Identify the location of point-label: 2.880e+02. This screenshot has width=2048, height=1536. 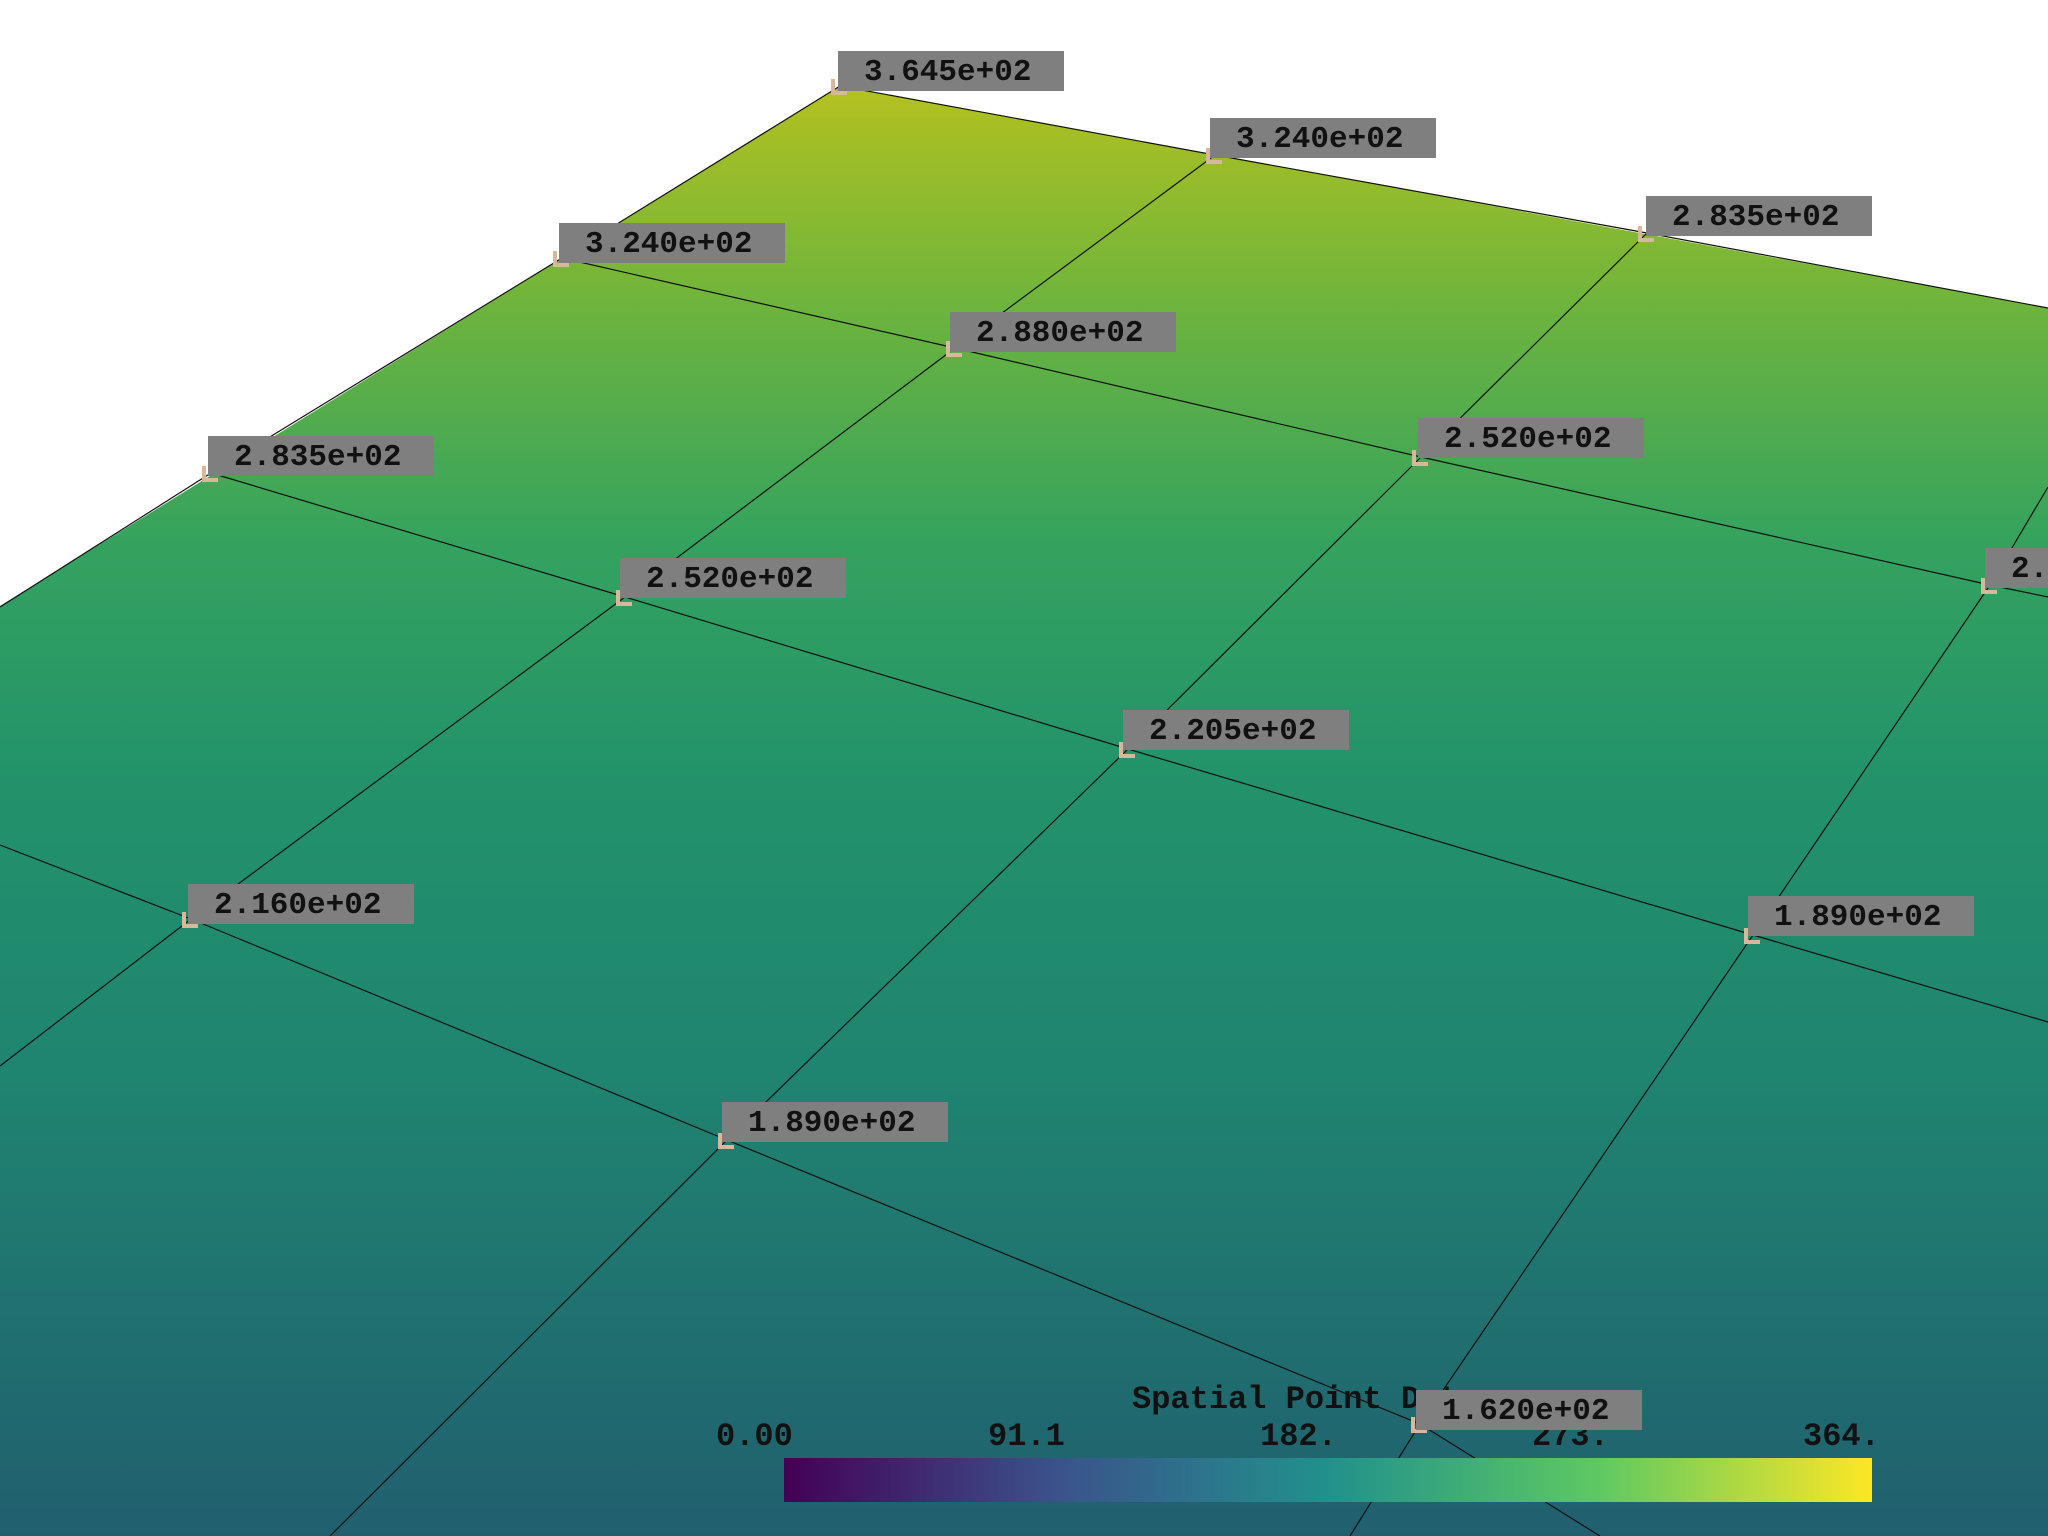
(1061, 334).